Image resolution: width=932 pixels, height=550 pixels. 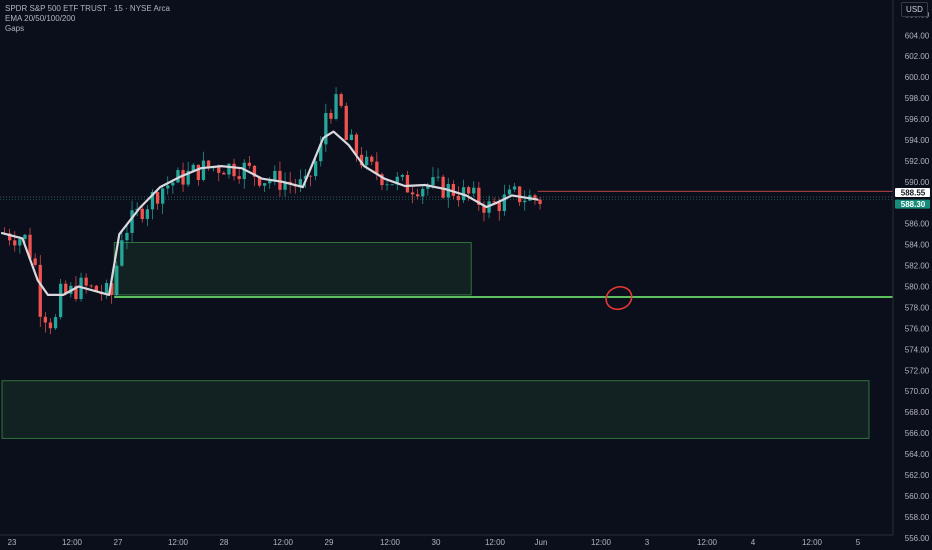 I want to click on price-tick-label: 584.00, so click(x=917, y=245).